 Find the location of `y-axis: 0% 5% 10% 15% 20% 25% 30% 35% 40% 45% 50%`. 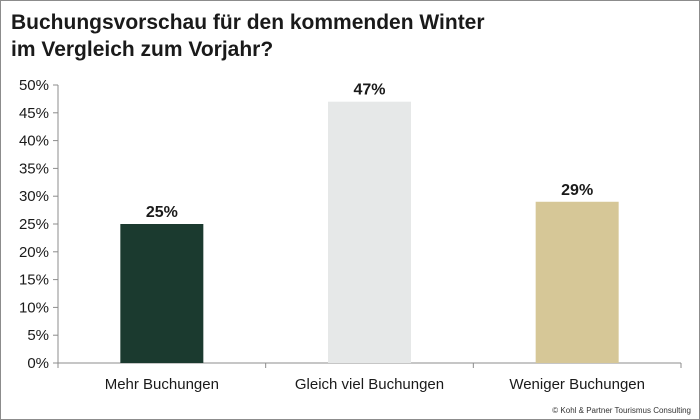

y-axis: 0% 5% 10% 15% 20% 25% 30% 35% 40% 45% 50% is located at coordinates (39, 224).